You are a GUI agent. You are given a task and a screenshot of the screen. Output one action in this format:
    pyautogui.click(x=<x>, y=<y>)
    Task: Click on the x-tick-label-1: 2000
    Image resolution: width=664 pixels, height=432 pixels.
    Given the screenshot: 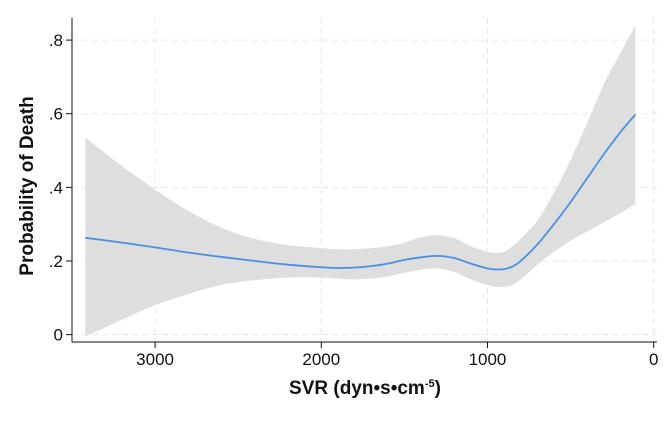 What is the action you would take?
    pyautogui.click(x=321, y=359)
    